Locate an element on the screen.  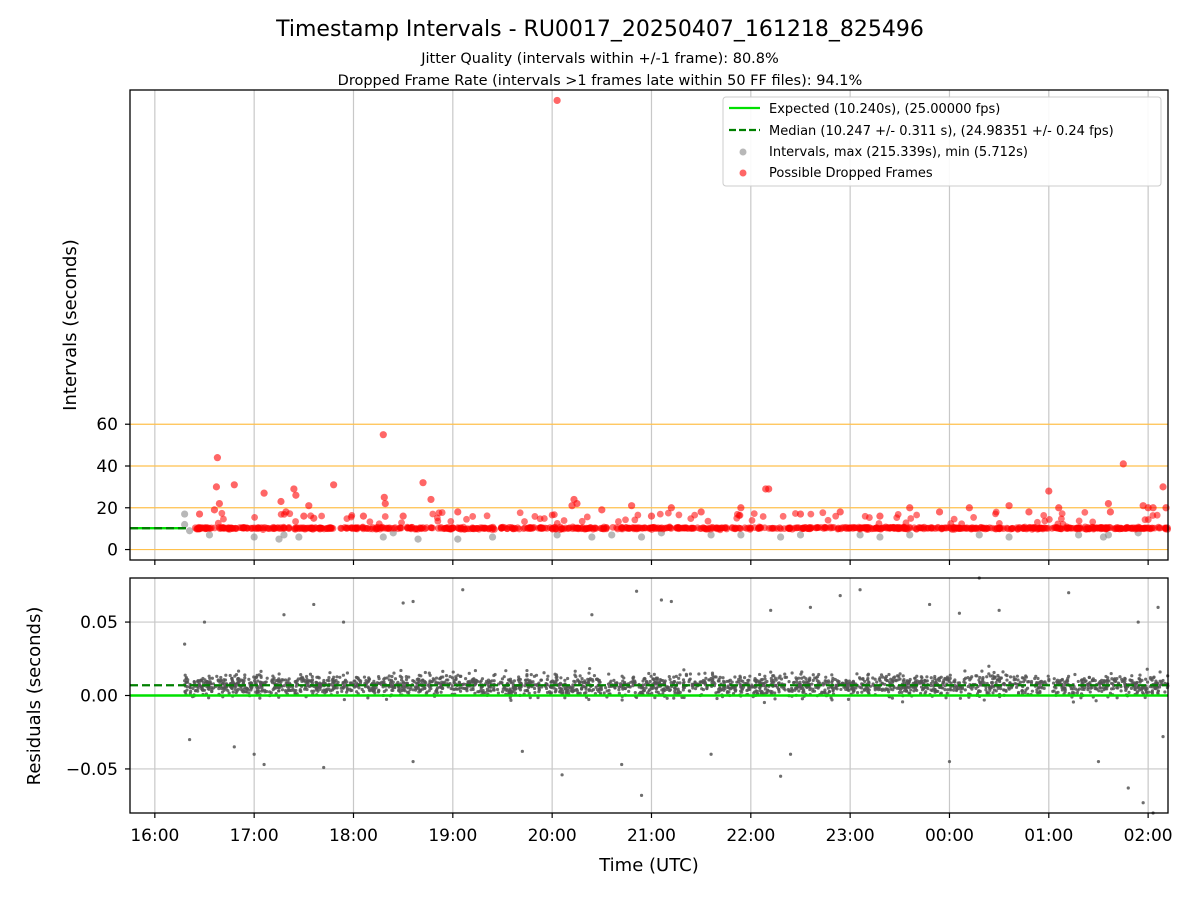
dropped-frame-point is located at coordinates (1163, 487).